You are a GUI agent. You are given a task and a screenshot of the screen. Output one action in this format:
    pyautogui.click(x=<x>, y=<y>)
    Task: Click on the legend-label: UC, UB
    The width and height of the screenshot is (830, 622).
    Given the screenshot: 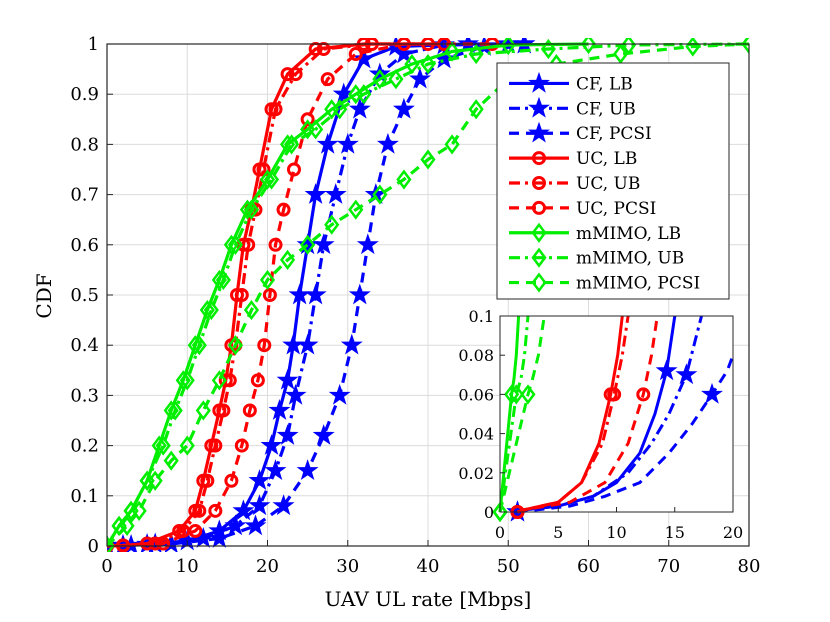 What is the action you would take?
    pyautogui.click(x=608, y=184)
    